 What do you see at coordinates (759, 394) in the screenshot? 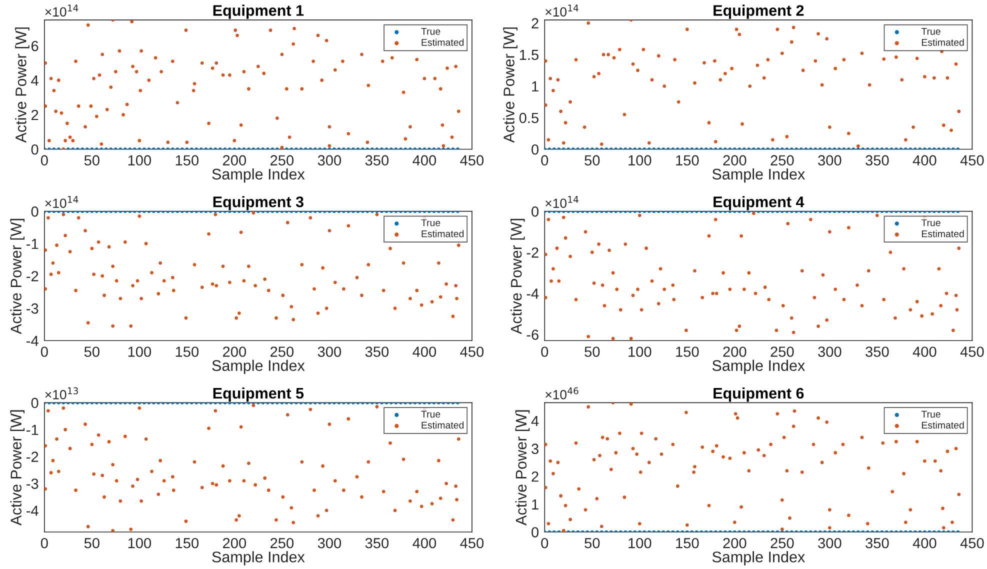
I see `chart-title: Equipment 6` at bounding box center [759, 394].